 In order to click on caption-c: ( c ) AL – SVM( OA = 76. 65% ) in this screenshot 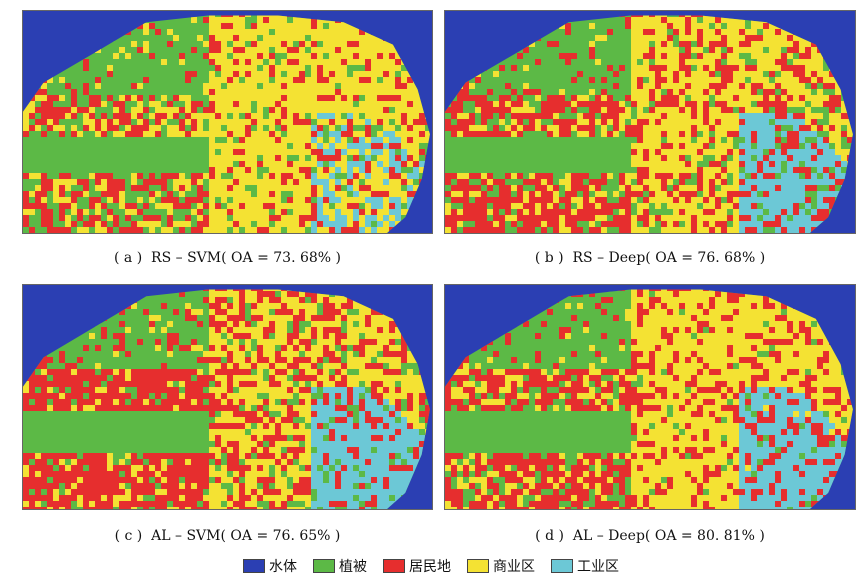, I will do `click(227, 536)`.